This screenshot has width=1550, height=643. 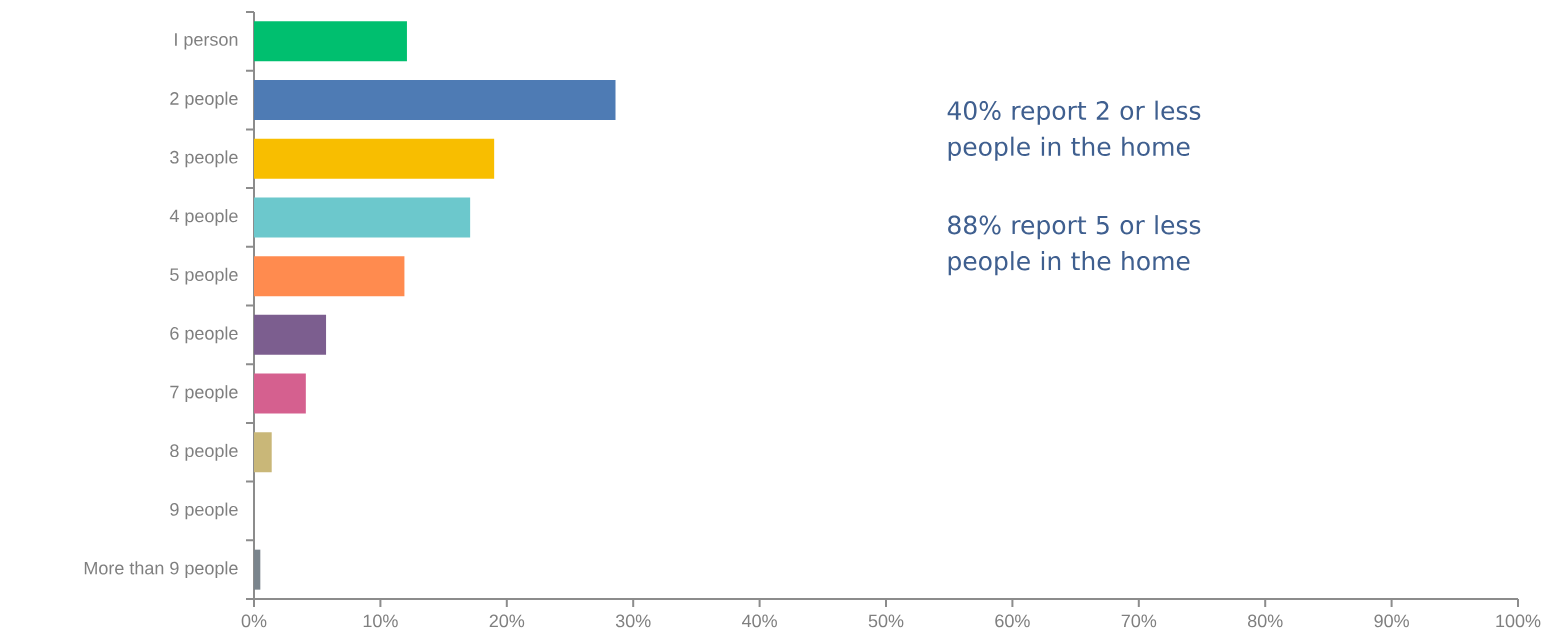 What do you see at coordinates (886, 621) in the screenshot?
I see `x-tick-label: 50%` at bounding box center [886, 621].